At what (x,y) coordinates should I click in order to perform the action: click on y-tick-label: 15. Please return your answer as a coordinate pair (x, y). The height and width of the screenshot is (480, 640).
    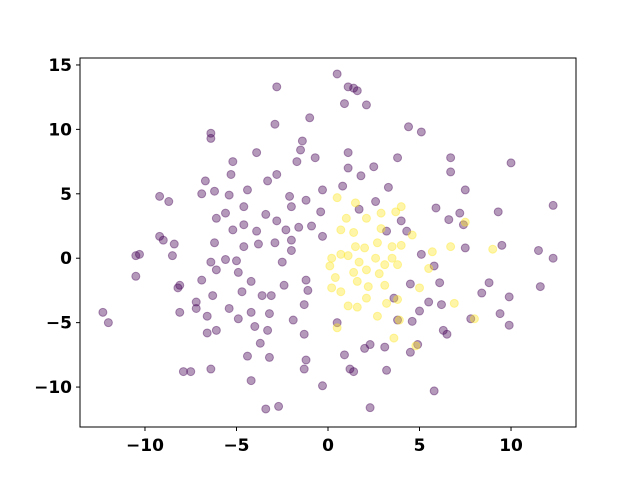
    Looking at the image, I should click on (60, 66).